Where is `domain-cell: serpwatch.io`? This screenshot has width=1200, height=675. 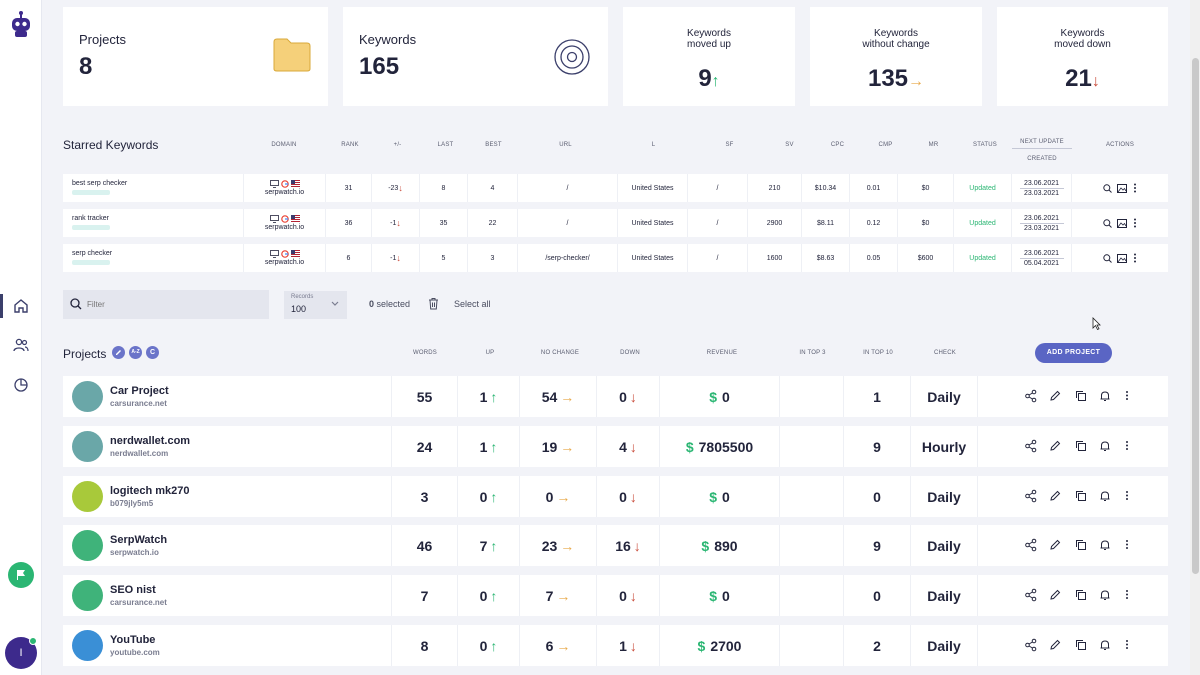 domain-cell: serpwatch.io is located at coordinates (285, 223).